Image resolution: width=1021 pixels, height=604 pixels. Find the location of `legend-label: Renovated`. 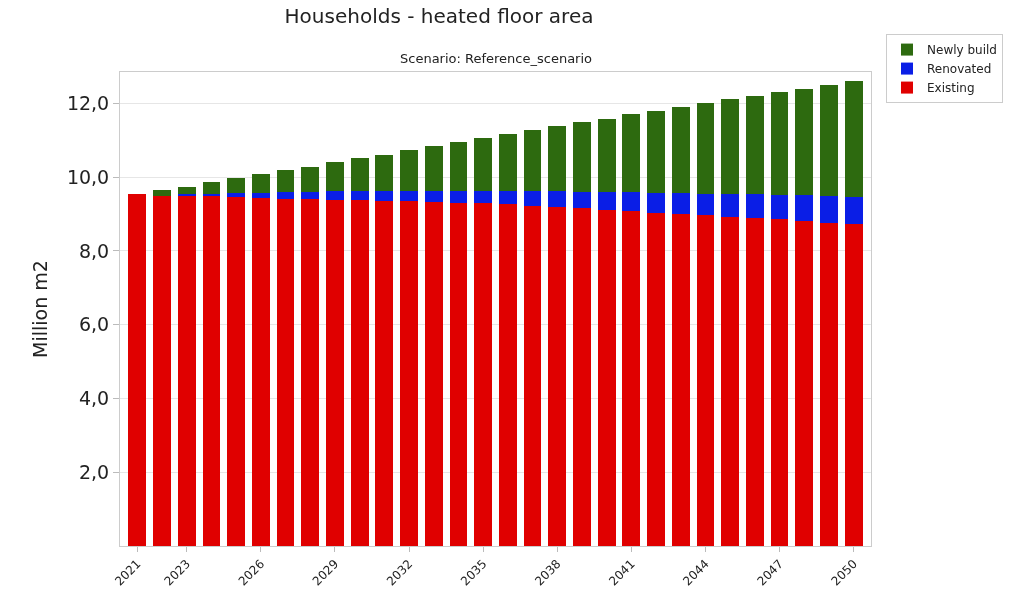

legend-label: Renovated is located at coordinates (959, 69).